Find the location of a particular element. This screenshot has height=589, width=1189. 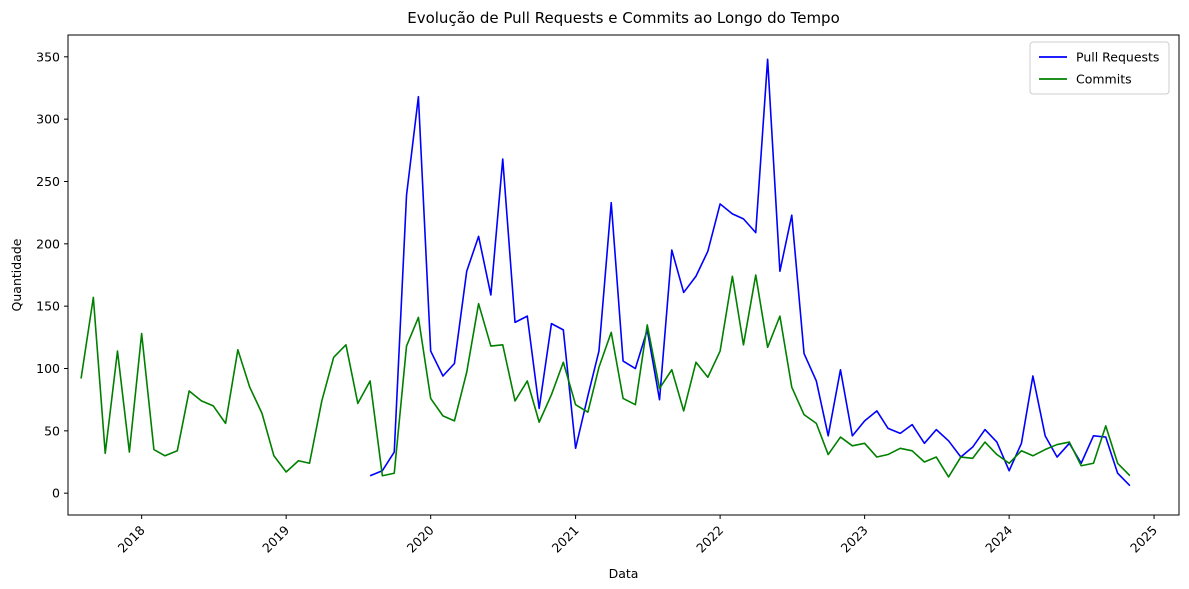

y-tick-label: 50 is located at coordinates (52, 430).